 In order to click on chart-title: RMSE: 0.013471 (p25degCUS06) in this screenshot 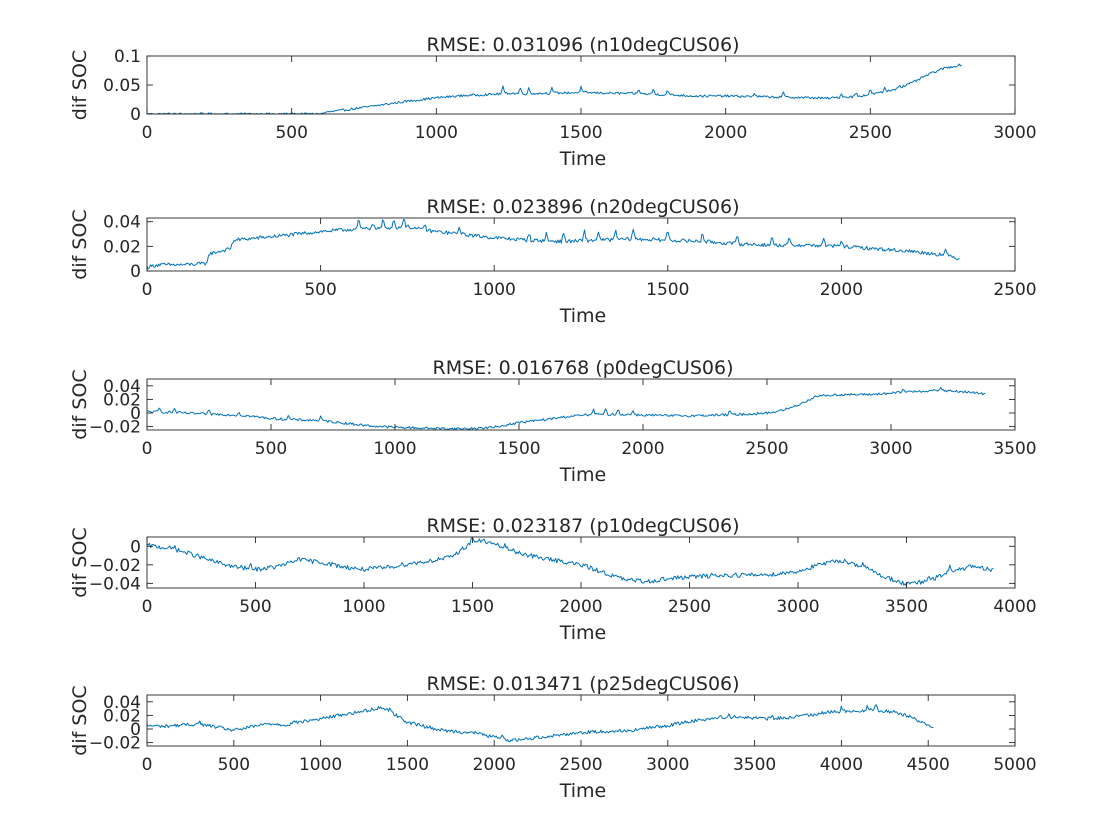, I will do `click(582, 684)`.